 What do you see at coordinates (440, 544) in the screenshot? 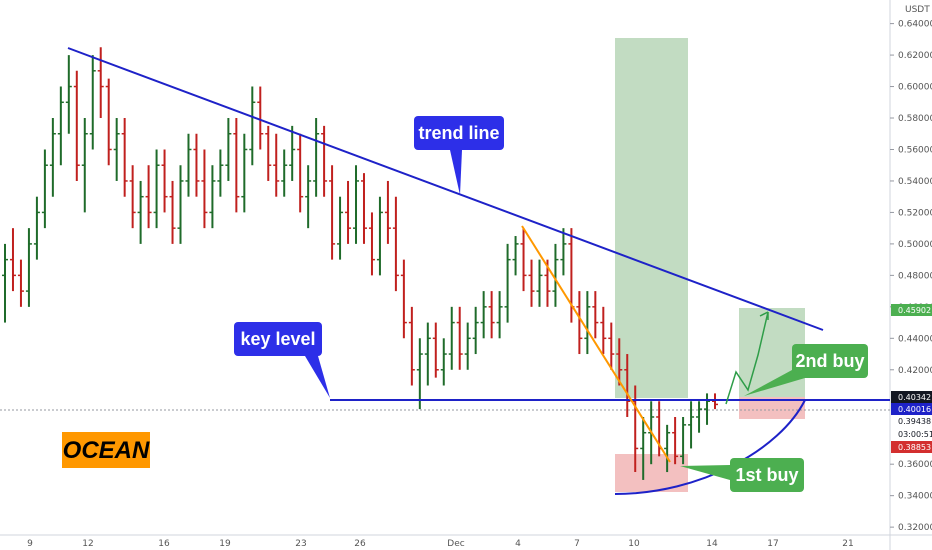
I see `x-axis-ticks: 9 12 16 19 23 26 Dec 4 7 10 14 17 21` at bounding box center [440, 544].